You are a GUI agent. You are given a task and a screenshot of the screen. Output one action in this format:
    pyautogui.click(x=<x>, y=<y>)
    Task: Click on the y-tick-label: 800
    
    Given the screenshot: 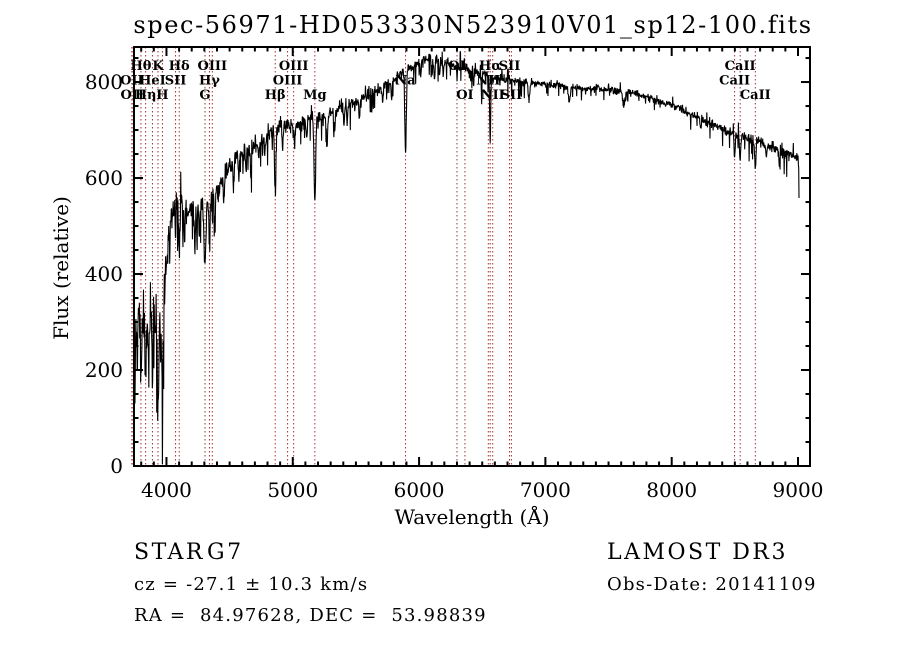 What is the action you would take?
    pyautogui.click(x=104, y=82)
    